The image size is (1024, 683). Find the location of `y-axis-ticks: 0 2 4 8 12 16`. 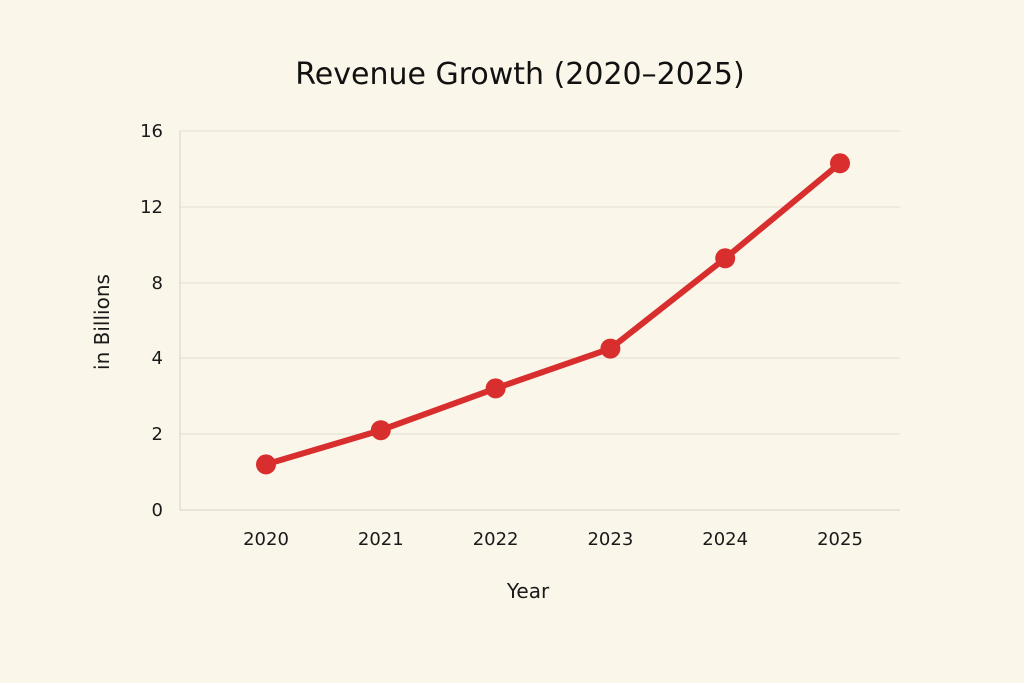

y-axis-ticks: 0 2 4 8 12 16 is located at coordinates (151, 321).